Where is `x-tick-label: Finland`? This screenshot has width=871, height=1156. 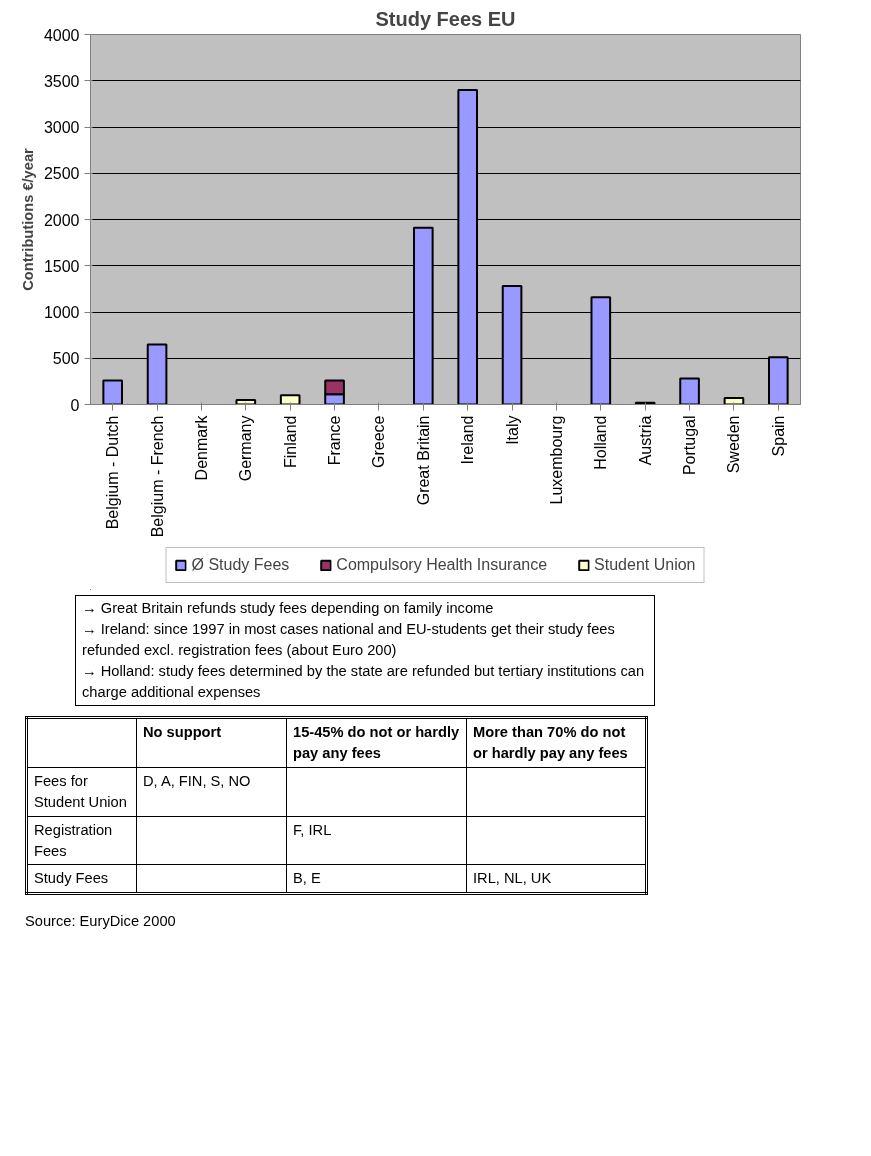 x-tick-label: Finland is located at coordinates (290, 441).